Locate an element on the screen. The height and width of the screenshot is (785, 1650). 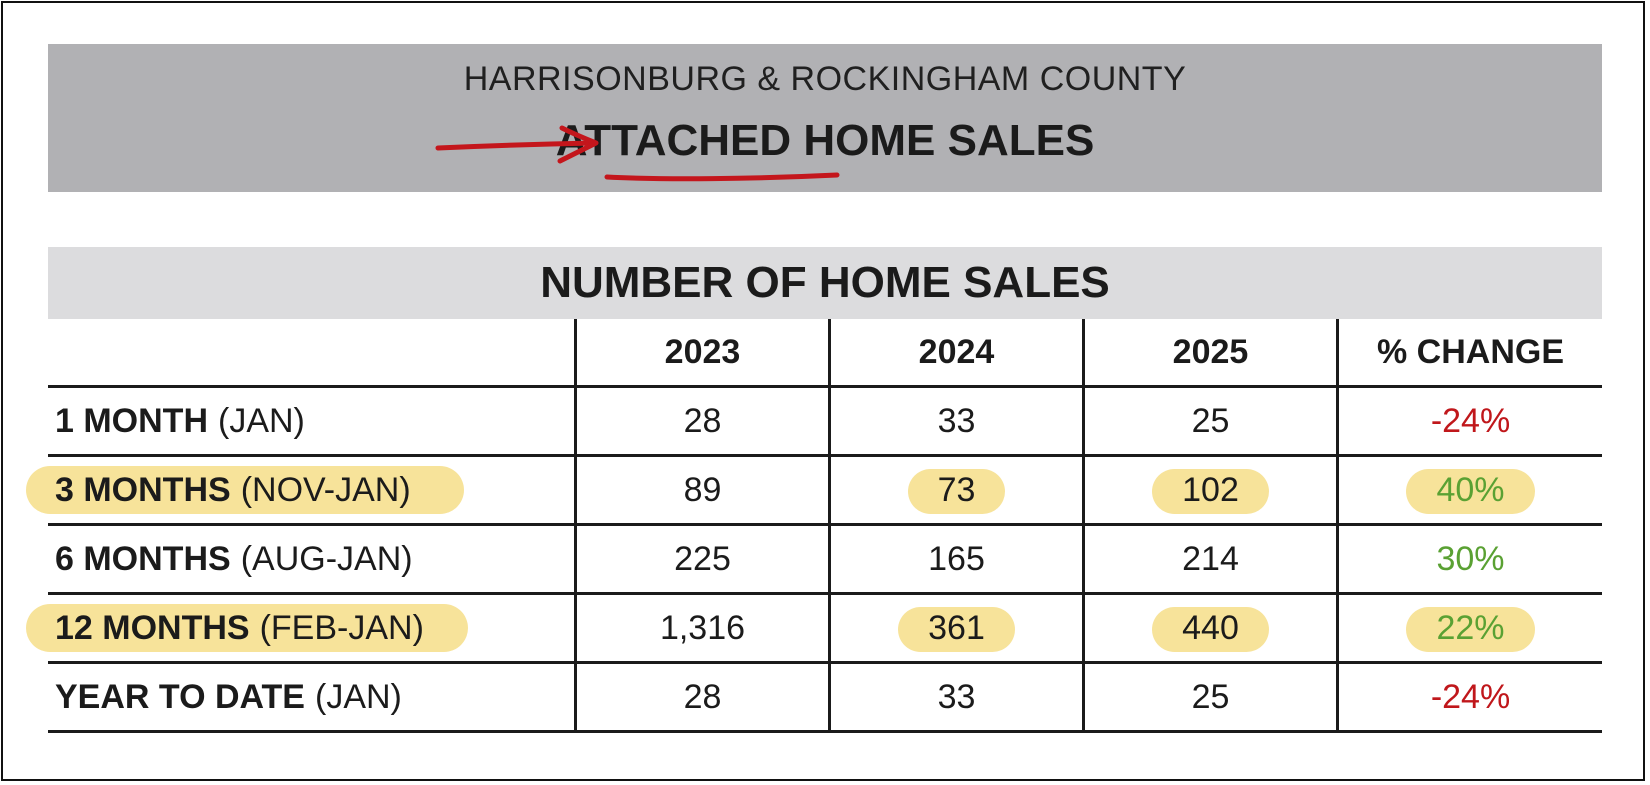
period-cell: 6 MONTHS (AUG-JAN) is located at coordinates (311, 559).